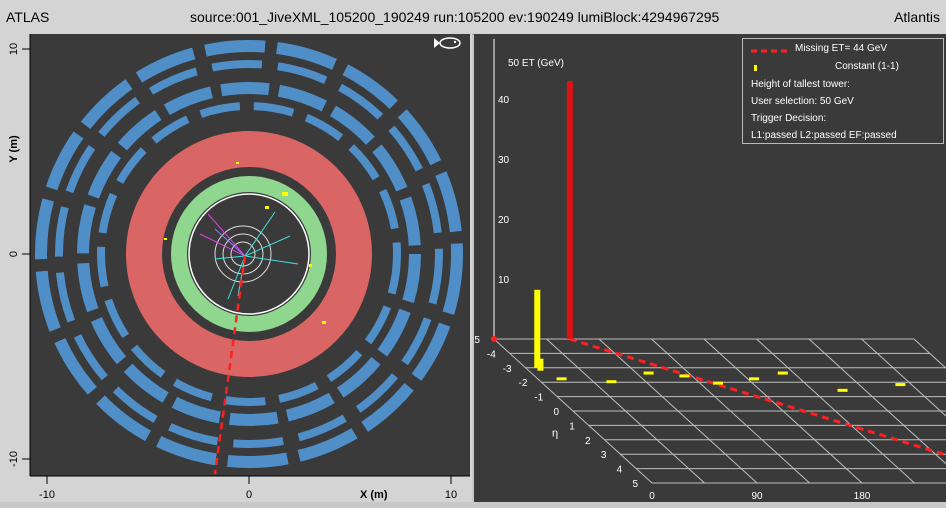 This screenshot has height=508, width=946. What do you see at coordinates (604, 455) in the screenshot?
I see `eta-tick-label: 3` at bounding box center [604, 455].